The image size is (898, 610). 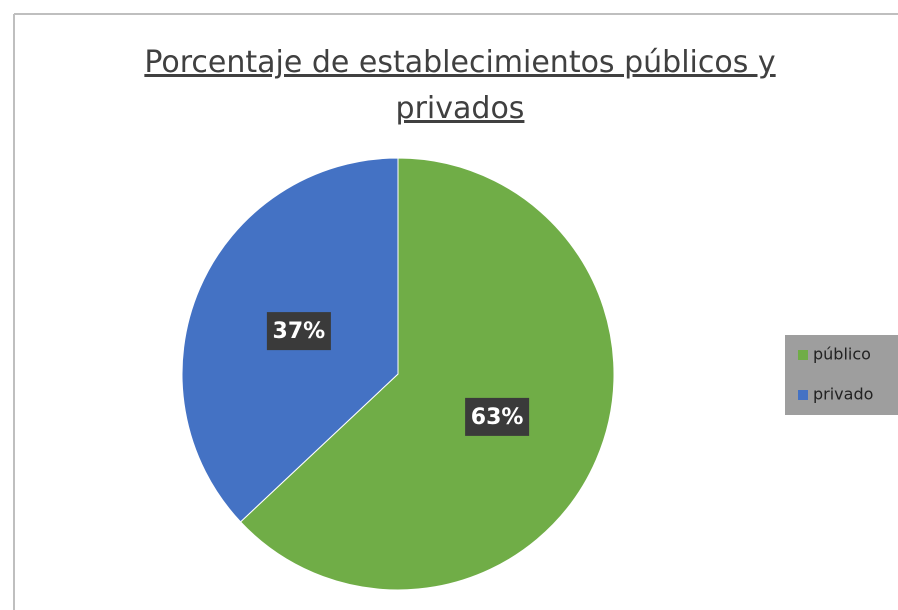 What do you see at coordinates (841, 375) in the screenshot?
I see `legend-box` at bounding box center [841, 375].